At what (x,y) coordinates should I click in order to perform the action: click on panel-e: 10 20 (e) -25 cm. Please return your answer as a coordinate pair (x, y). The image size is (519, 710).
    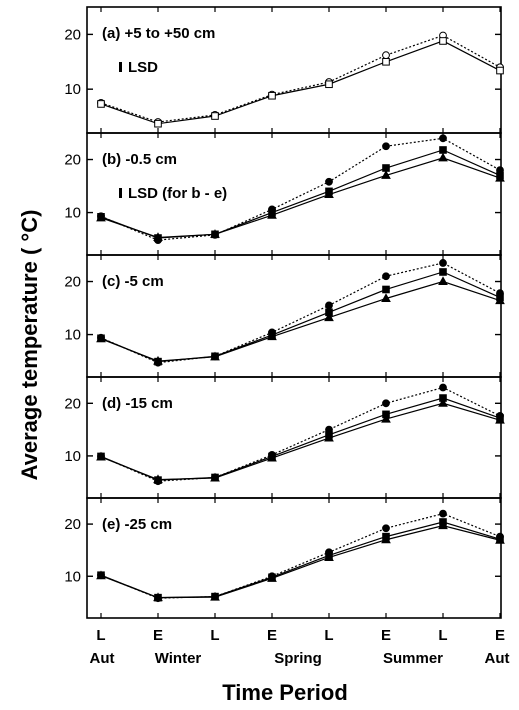
    Looking at the image, I should click on (284, 558).